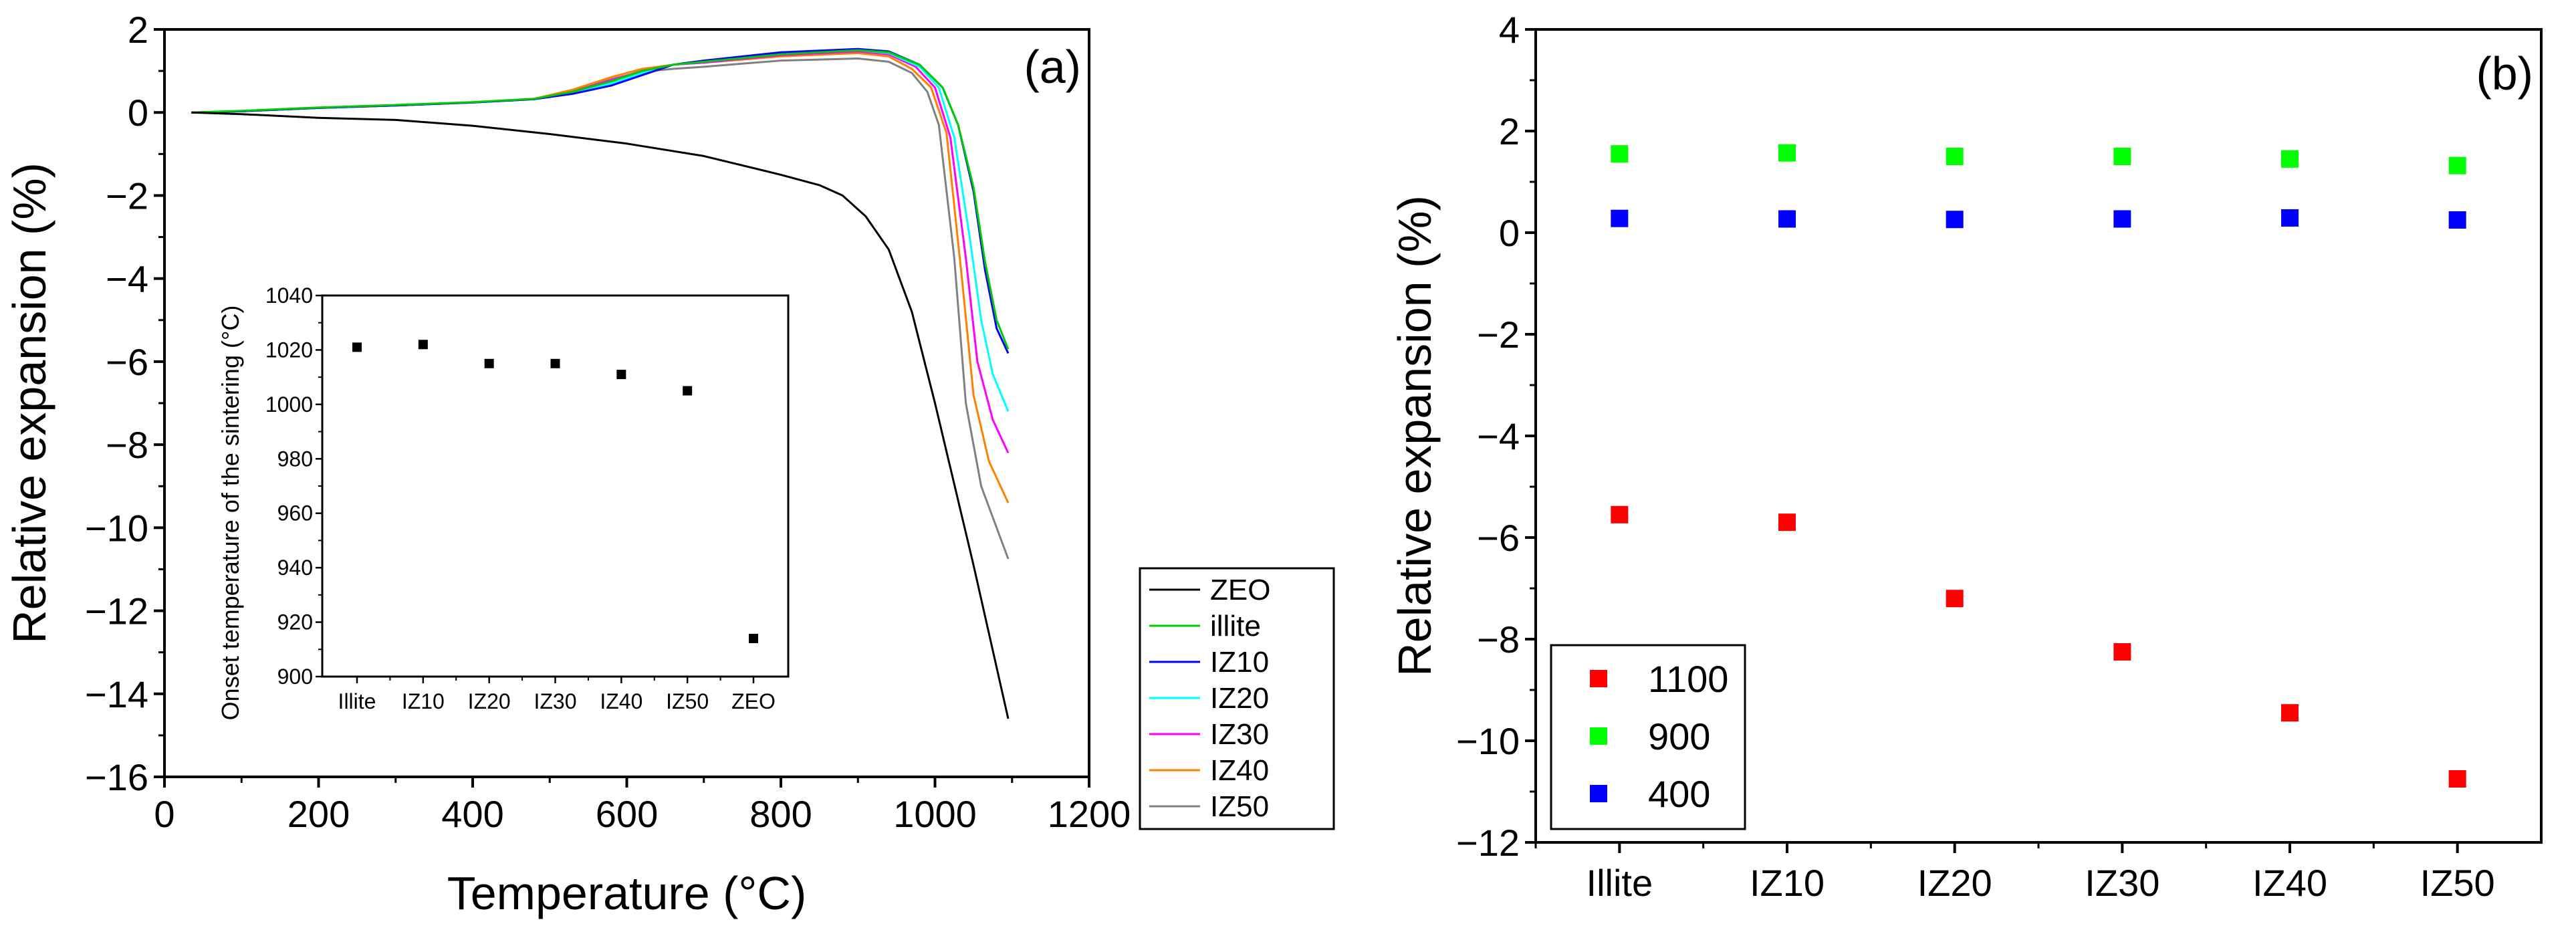  I want to click on x-tick-label: Illite, so click(1620, 883).